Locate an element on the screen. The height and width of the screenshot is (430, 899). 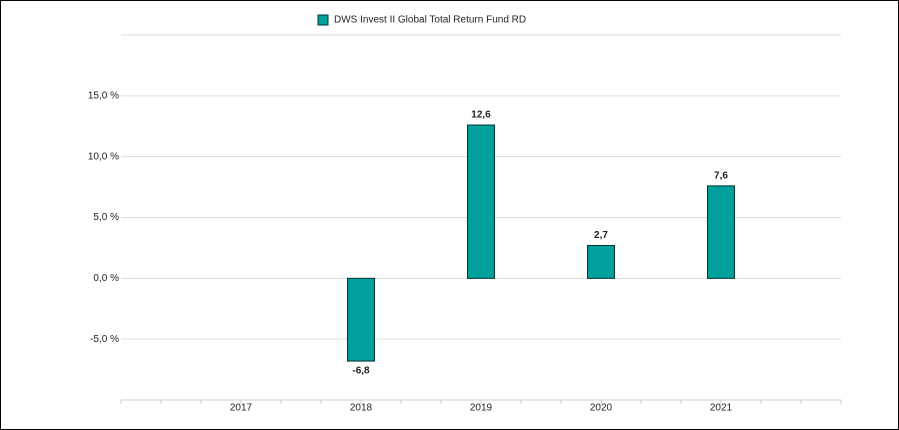
y-tick-label: 15,0 % is located at coordinates (103, 95).